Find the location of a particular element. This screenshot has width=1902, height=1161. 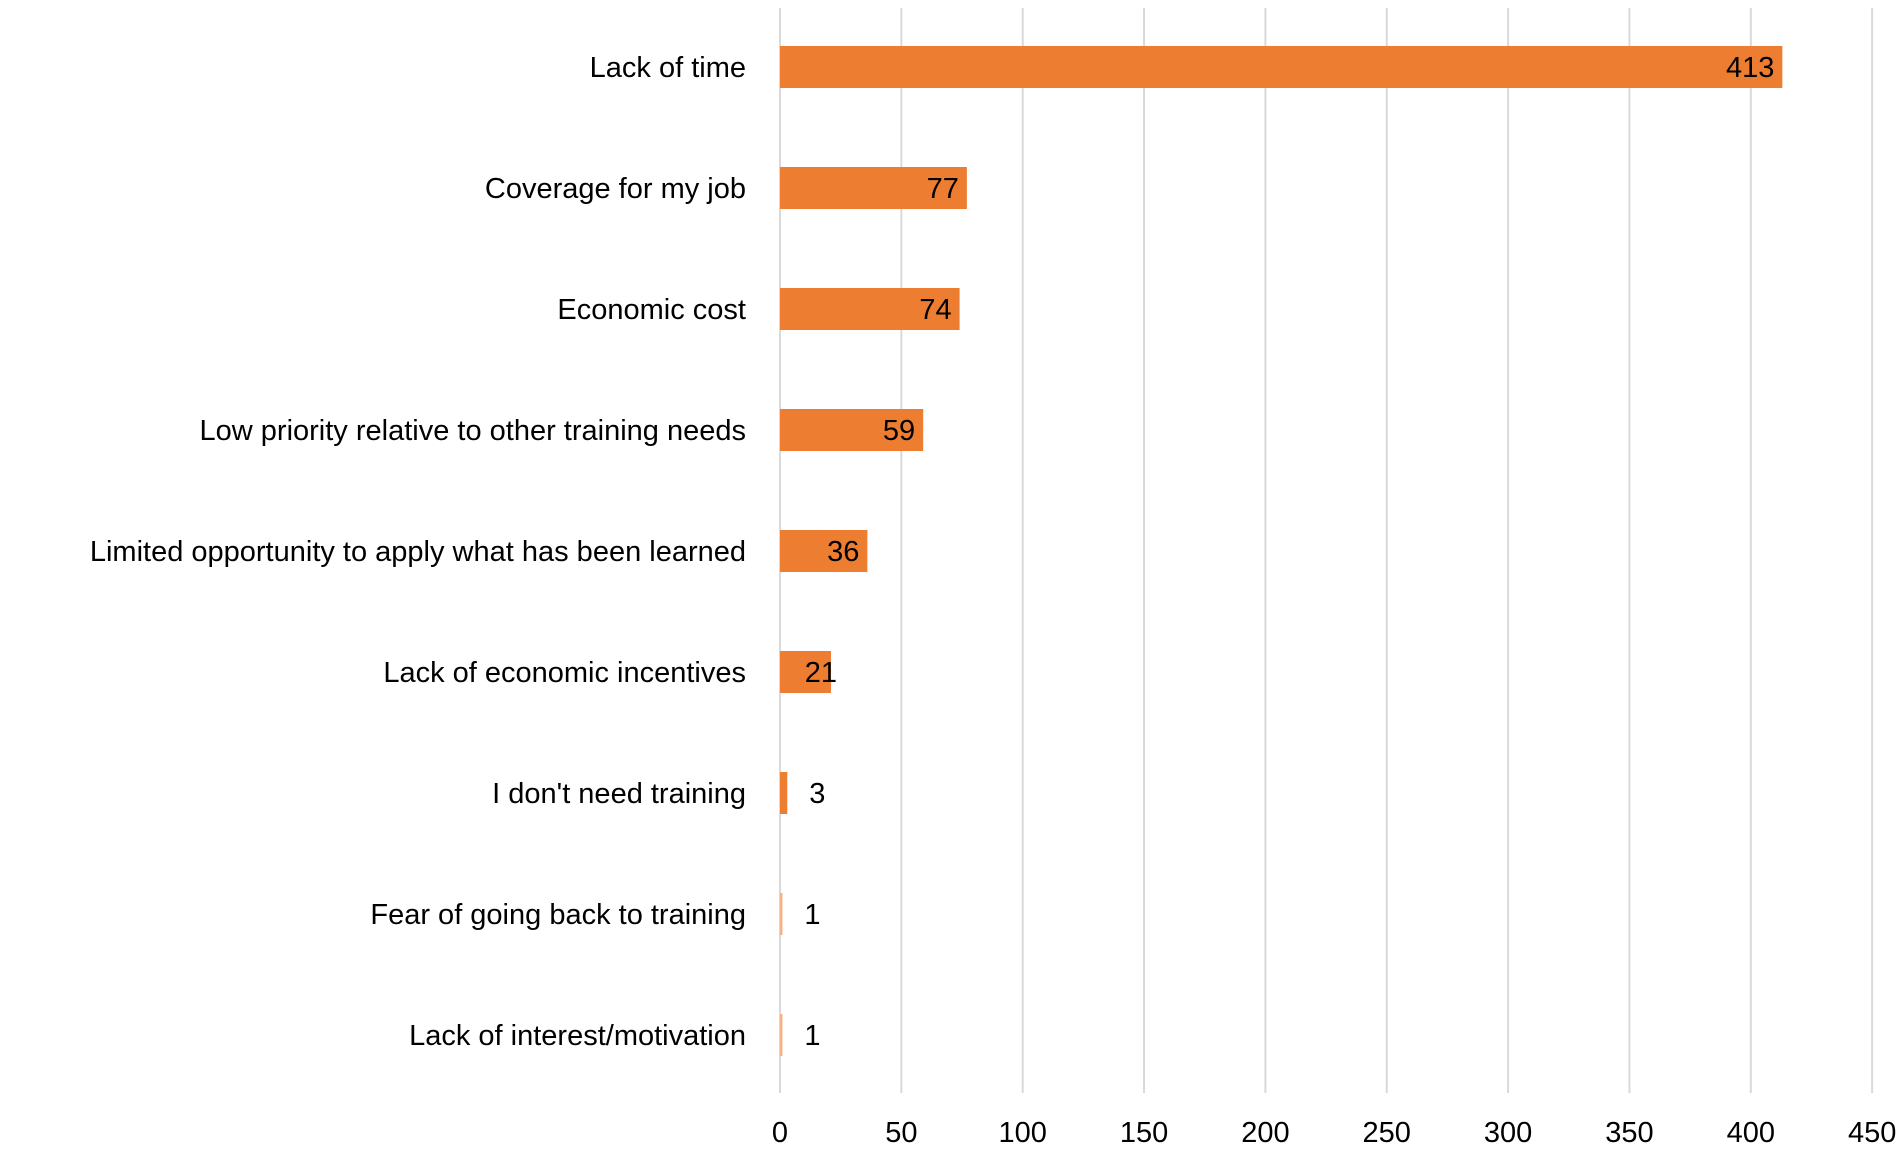

category-label: Economic cost is located at coordinates (651, 310).